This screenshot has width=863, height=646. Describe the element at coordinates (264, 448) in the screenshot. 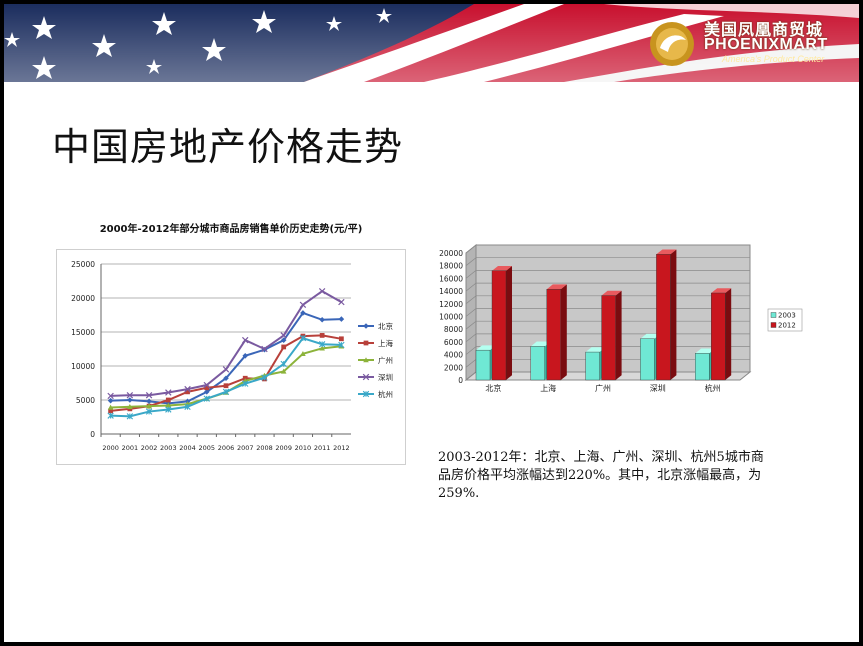

I see `x-tick-label: 2008` at that location.